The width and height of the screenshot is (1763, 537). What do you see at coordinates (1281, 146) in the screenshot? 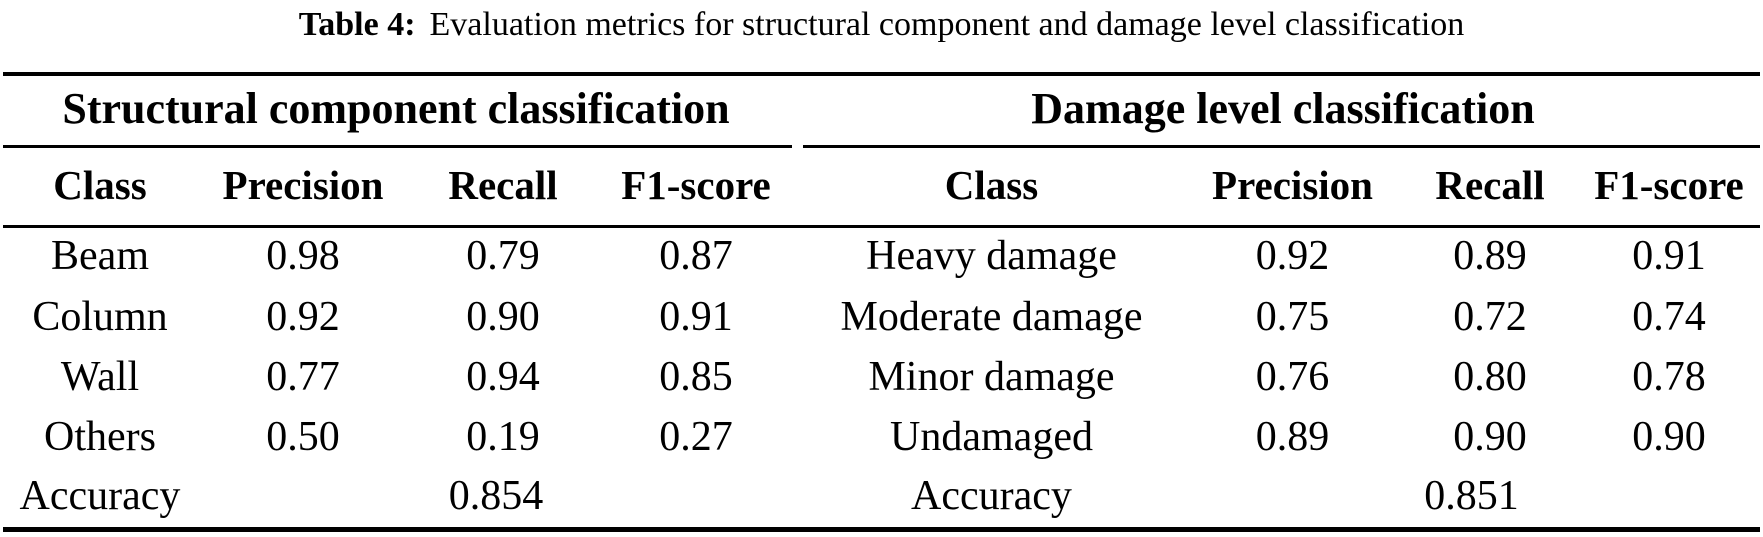
I see `right-section-midrule` at bounding box center [1281, 146].